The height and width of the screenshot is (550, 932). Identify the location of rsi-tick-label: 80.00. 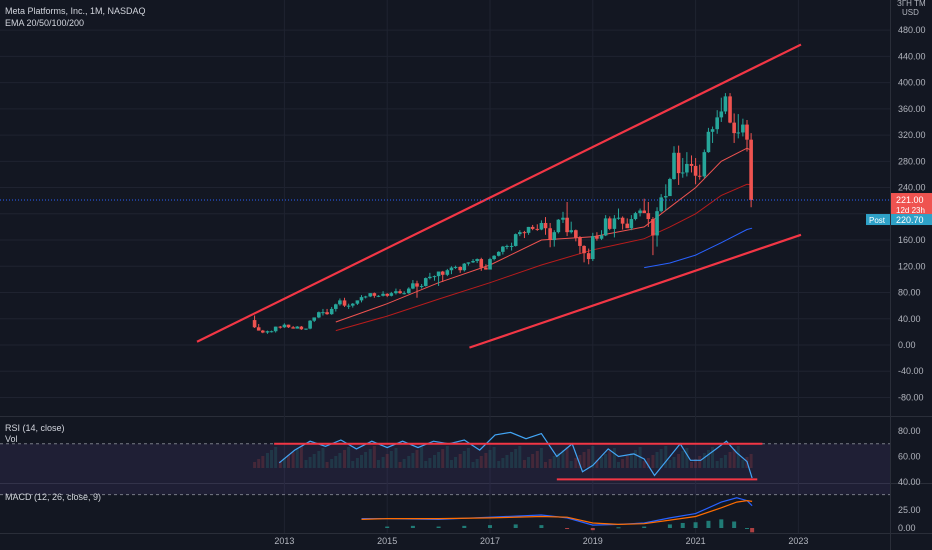
(909, 431).